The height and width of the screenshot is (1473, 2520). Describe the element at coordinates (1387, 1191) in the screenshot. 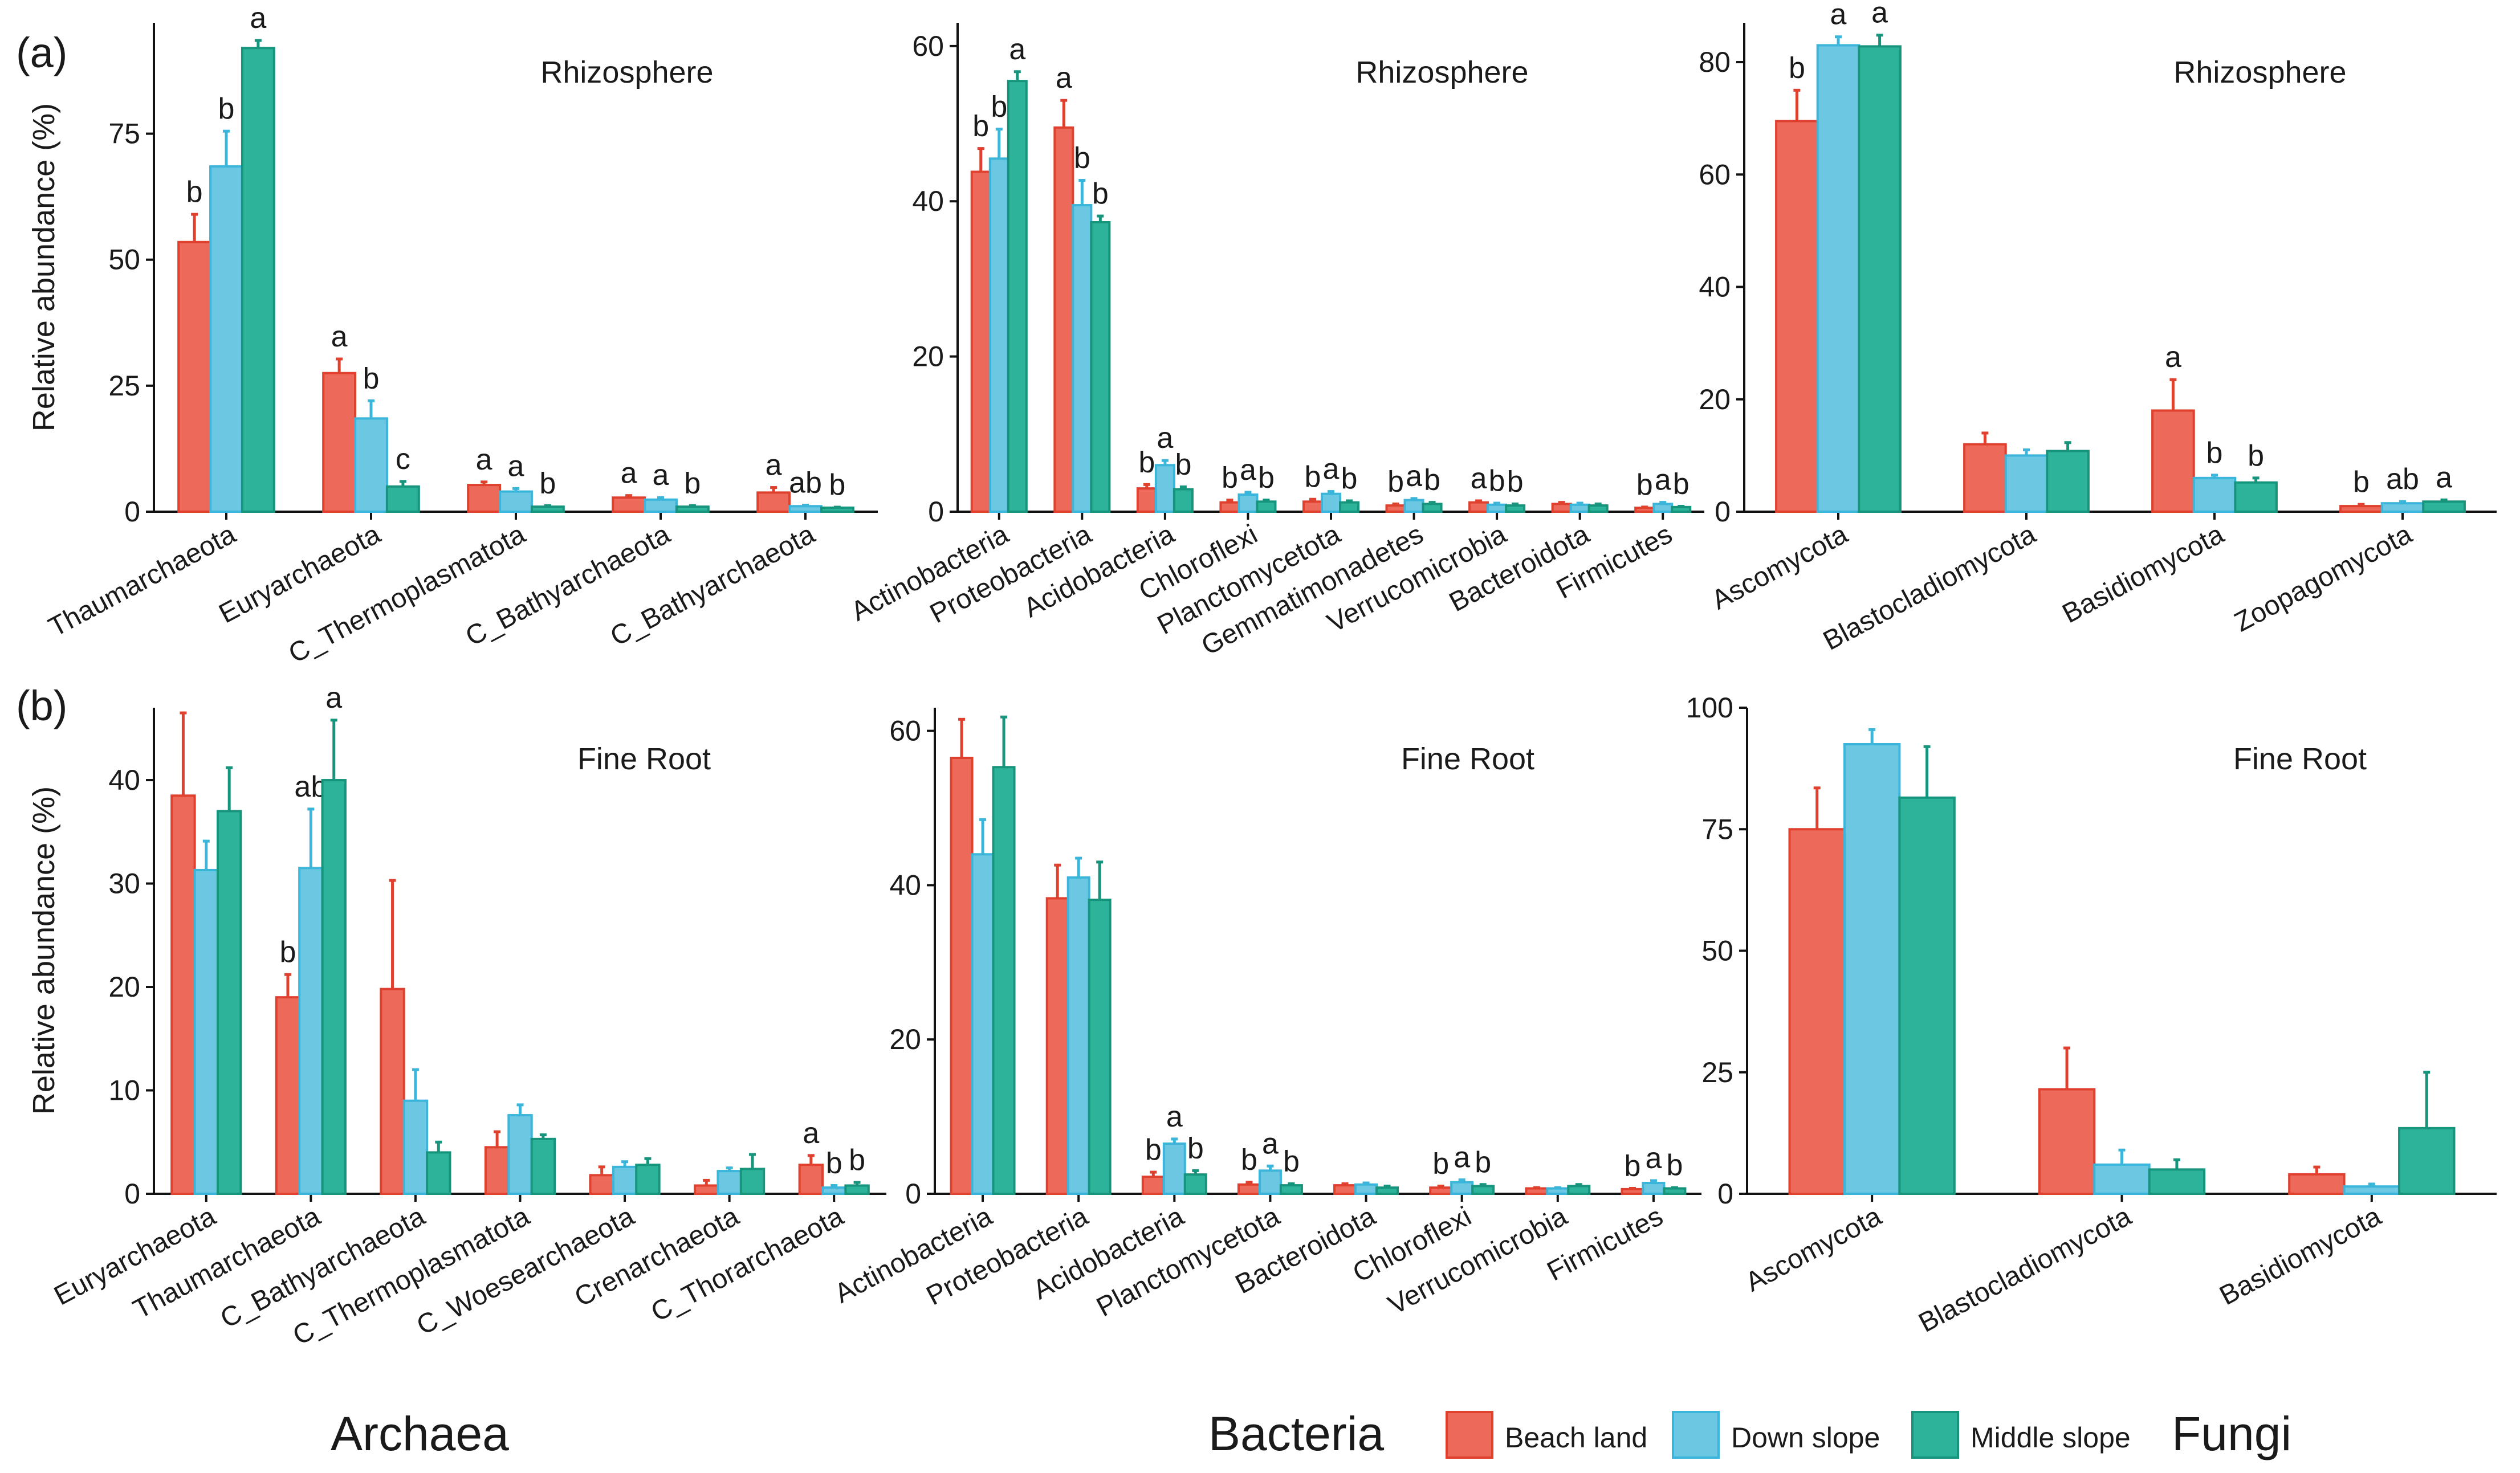

I see `bar-middle-slope-bacteroidota` at that location.